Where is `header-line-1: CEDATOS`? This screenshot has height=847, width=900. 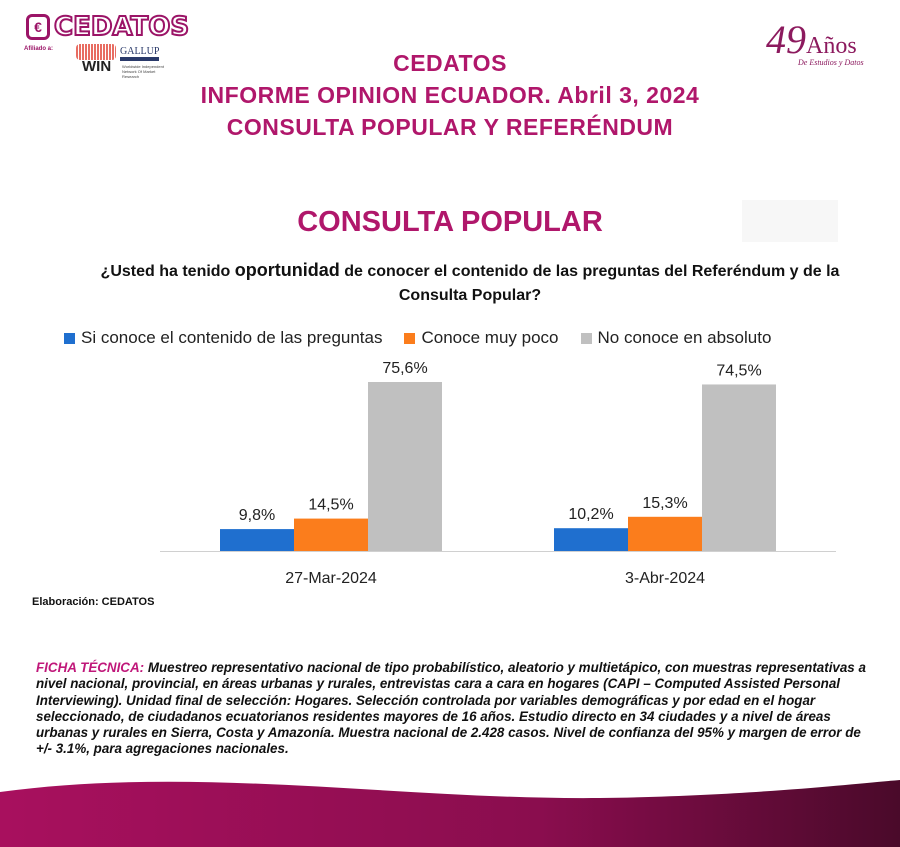
header-line-1: CEDATOS is located at coordinates (450, 63).